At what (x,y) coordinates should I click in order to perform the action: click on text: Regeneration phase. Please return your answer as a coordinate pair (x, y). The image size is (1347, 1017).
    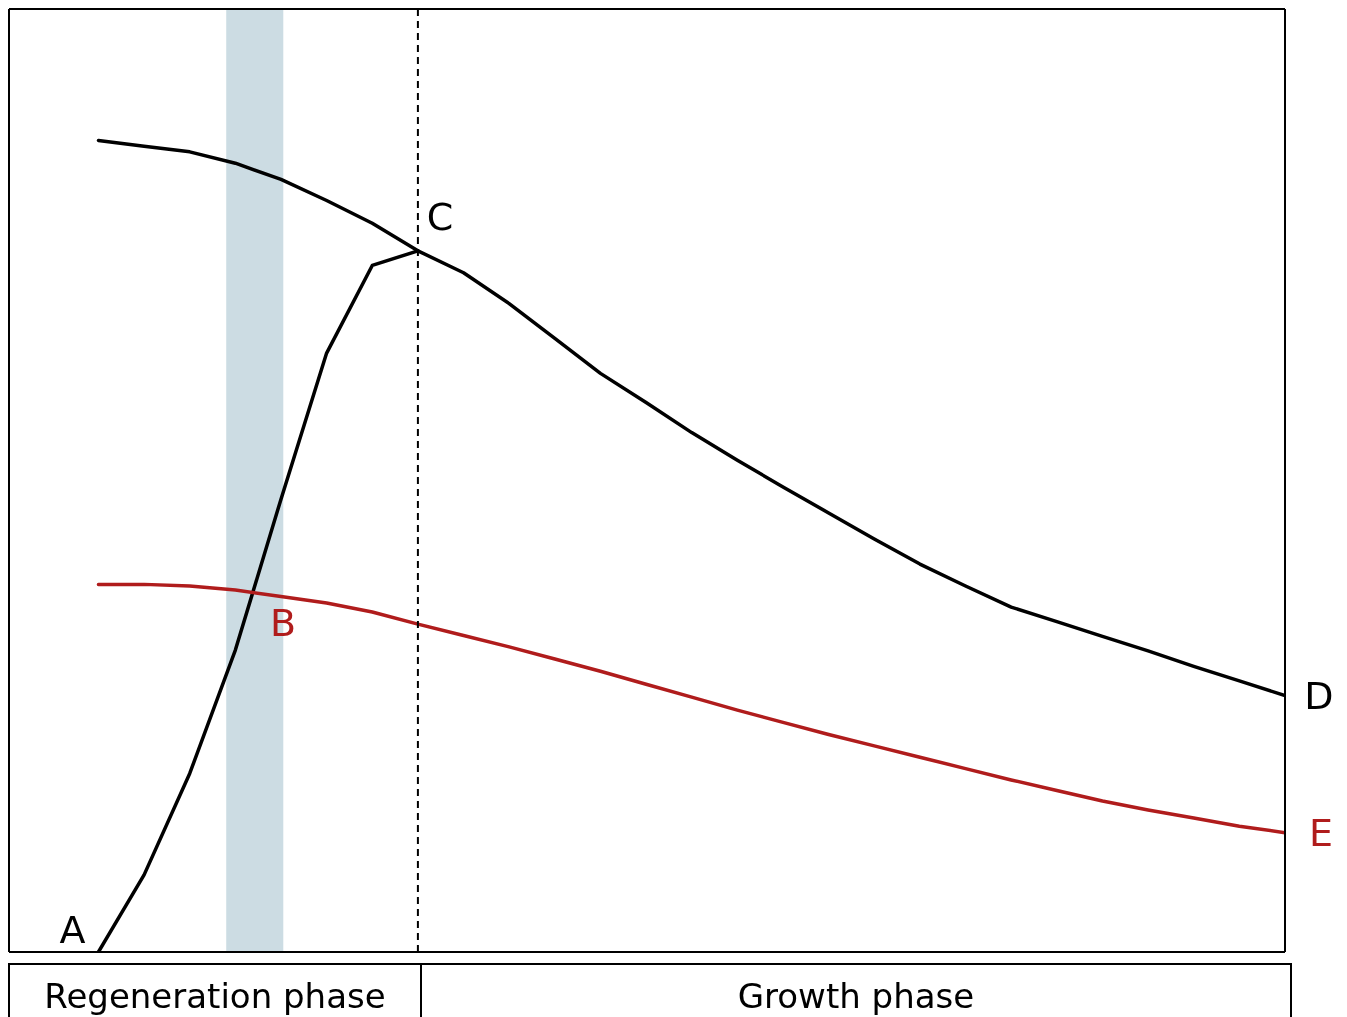
    Looking at the image, I should click on (215, 996).